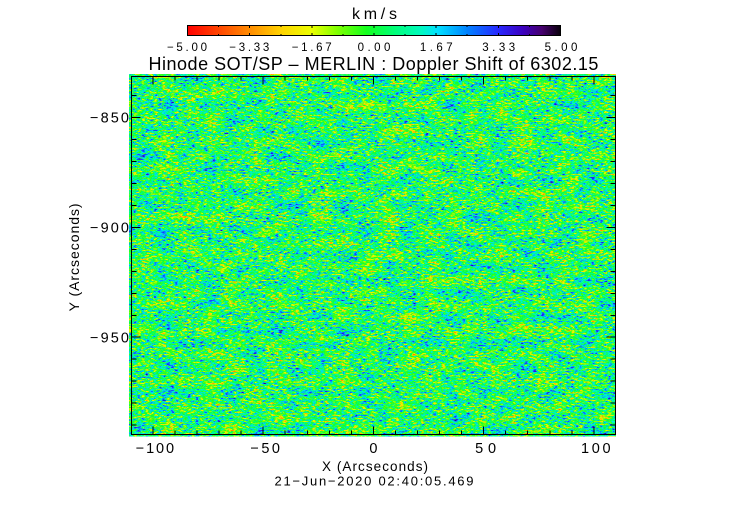  Describe the element at coordinates (109, 338) in the screenshot. I see `svg-text: −950` at that location.